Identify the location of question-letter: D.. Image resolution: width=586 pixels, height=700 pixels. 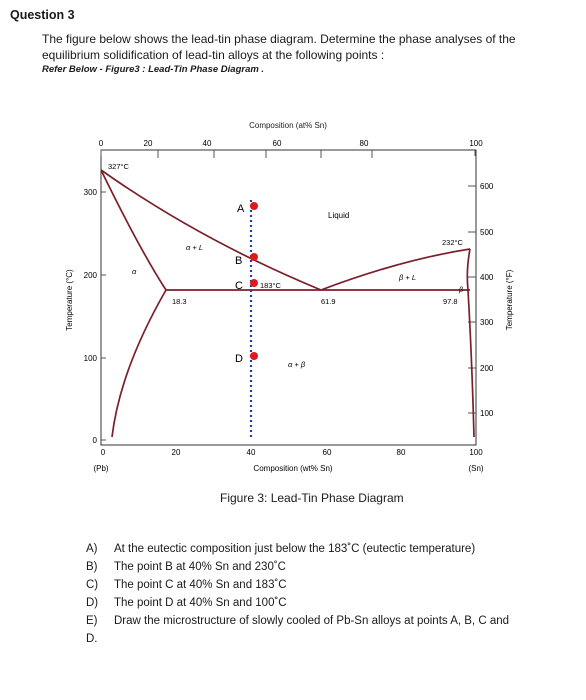
(92, 639).